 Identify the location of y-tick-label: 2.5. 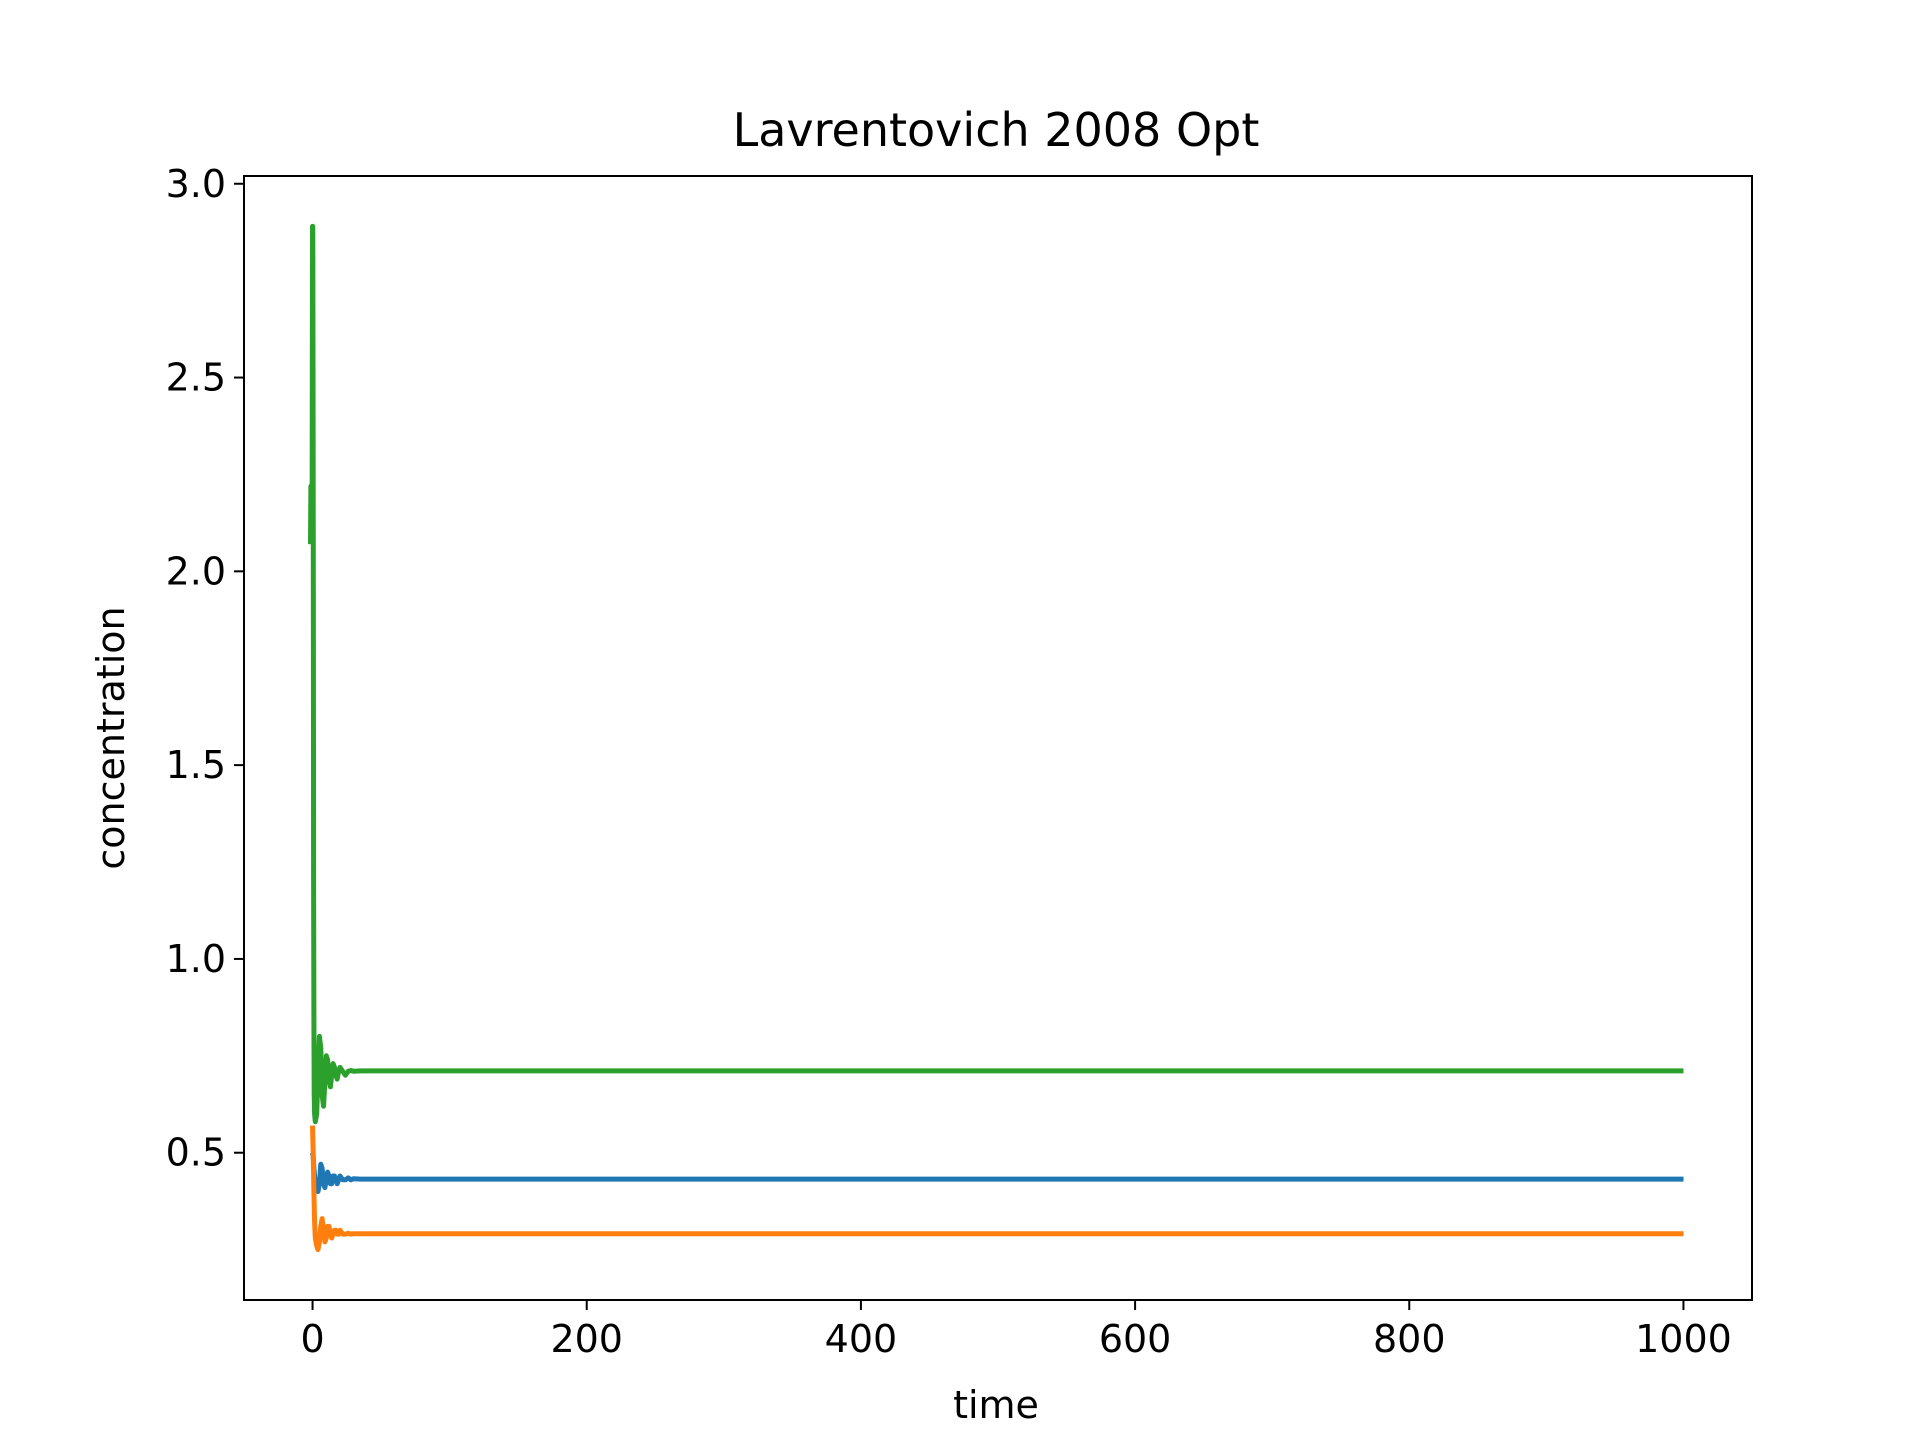
(196, 378).